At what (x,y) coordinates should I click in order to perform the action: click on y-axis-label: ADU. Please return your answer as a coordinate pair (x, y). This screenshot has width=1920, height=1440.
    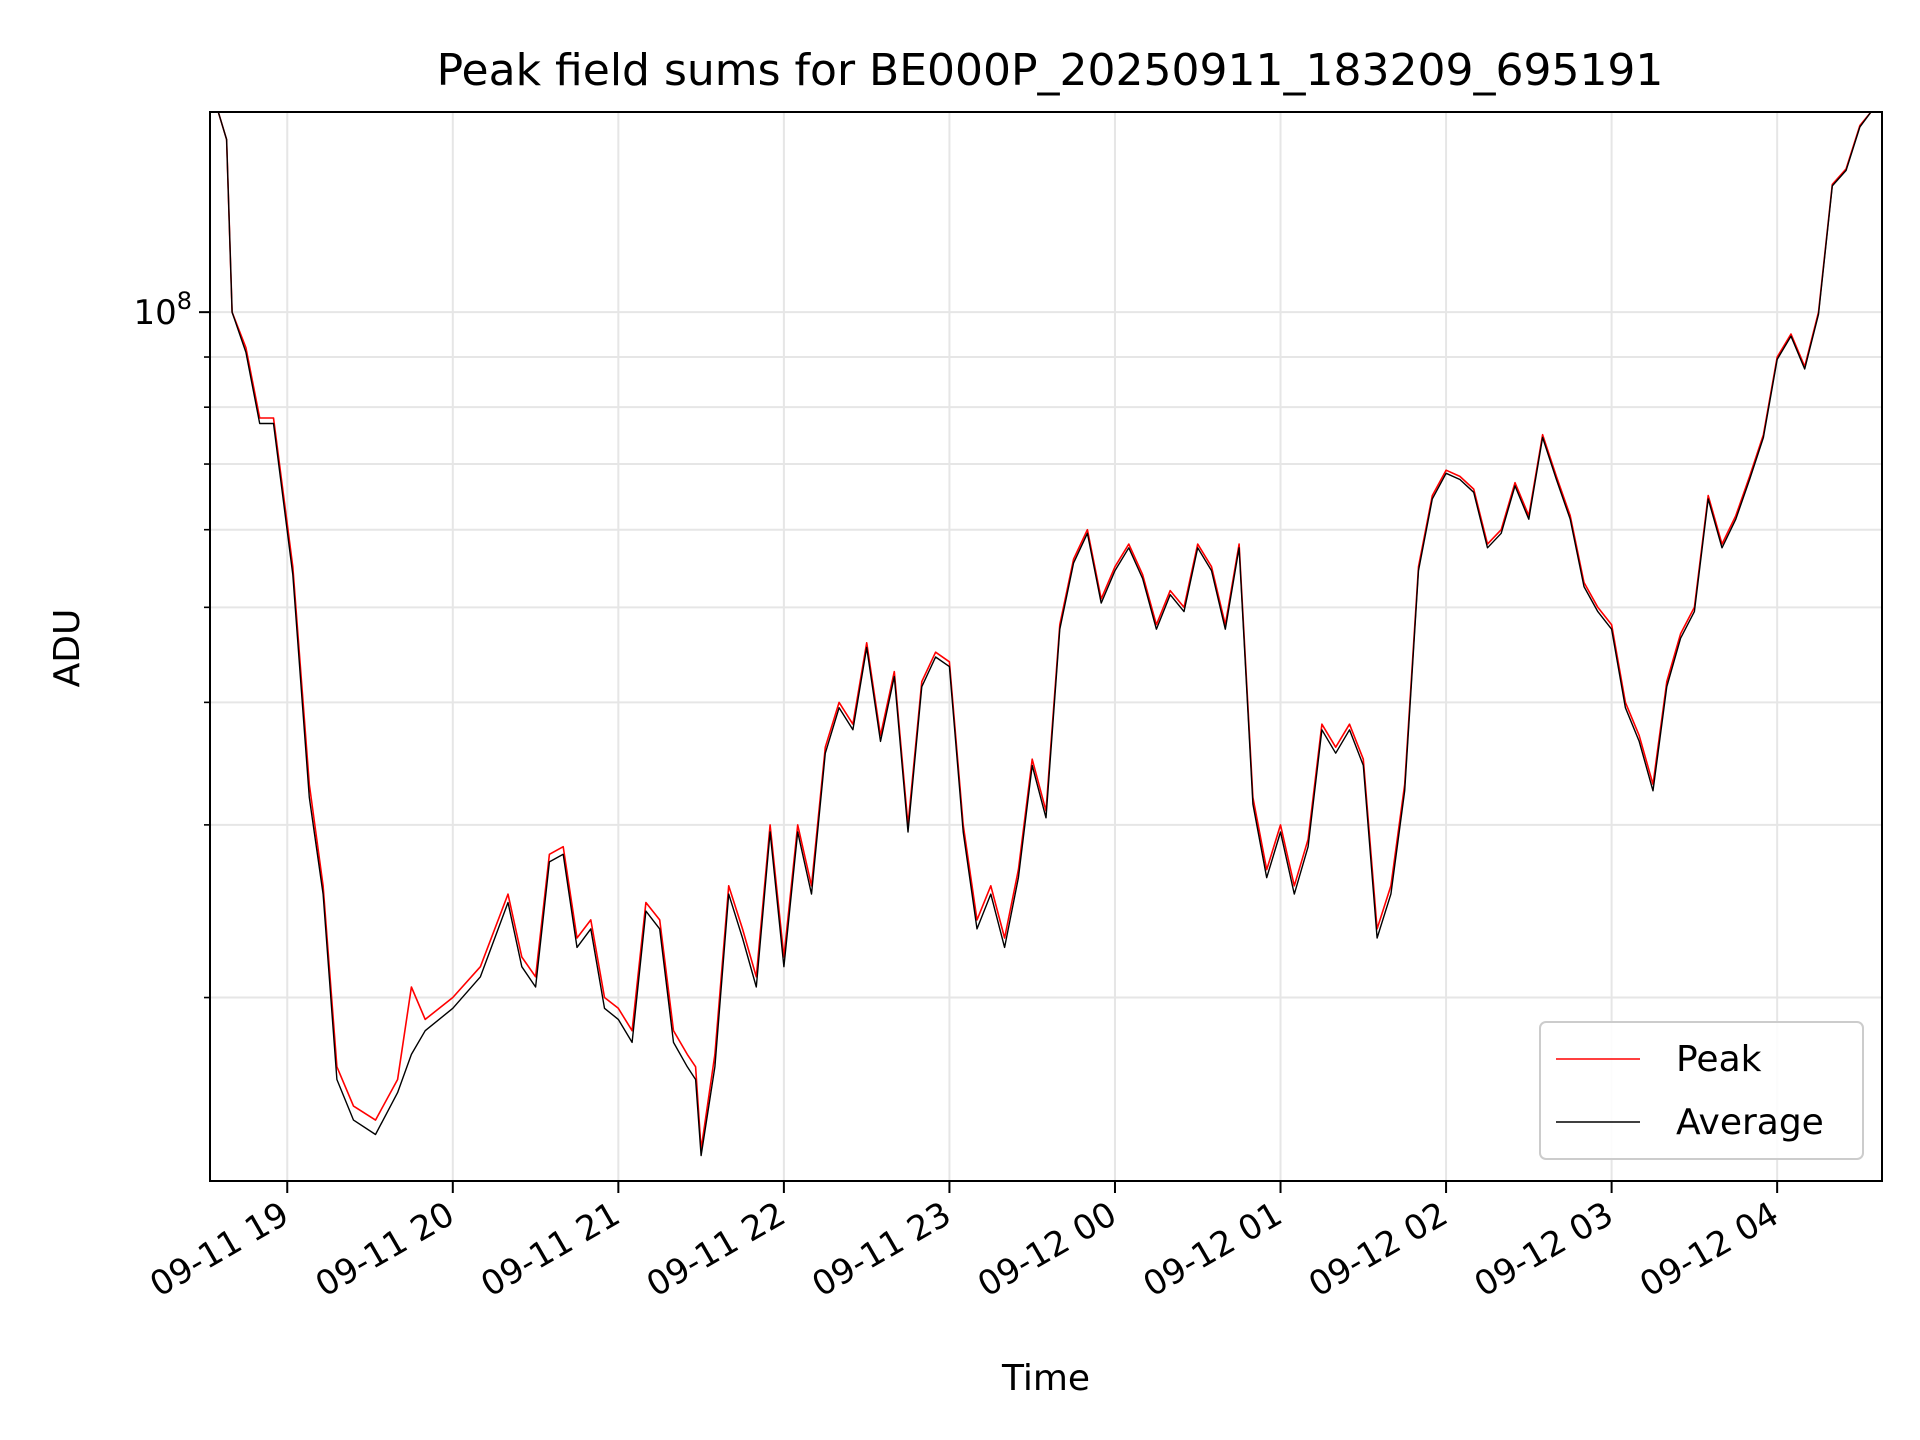
    Looking at the image, I should click on (67, 648).